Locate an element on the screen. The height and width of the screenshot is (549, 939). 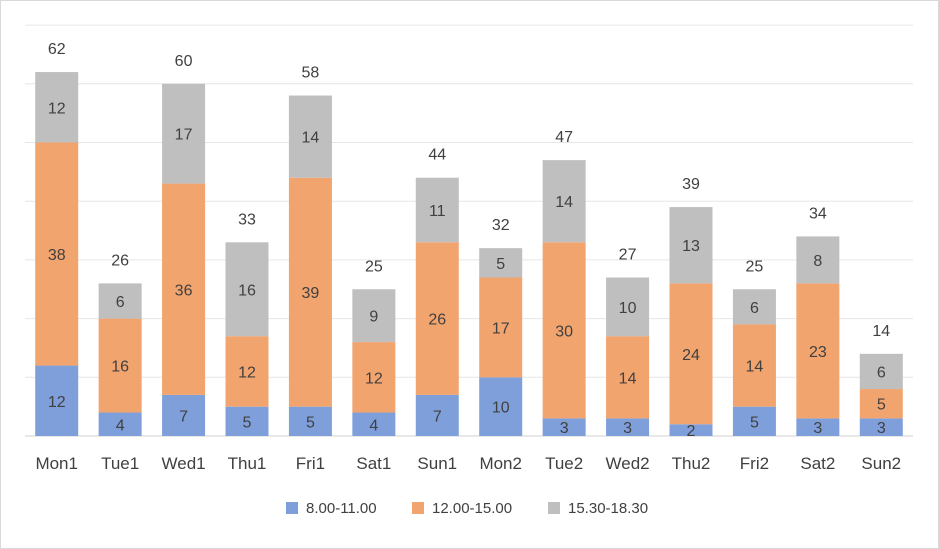
total-label: 60 is located at coordinates (184, 61).